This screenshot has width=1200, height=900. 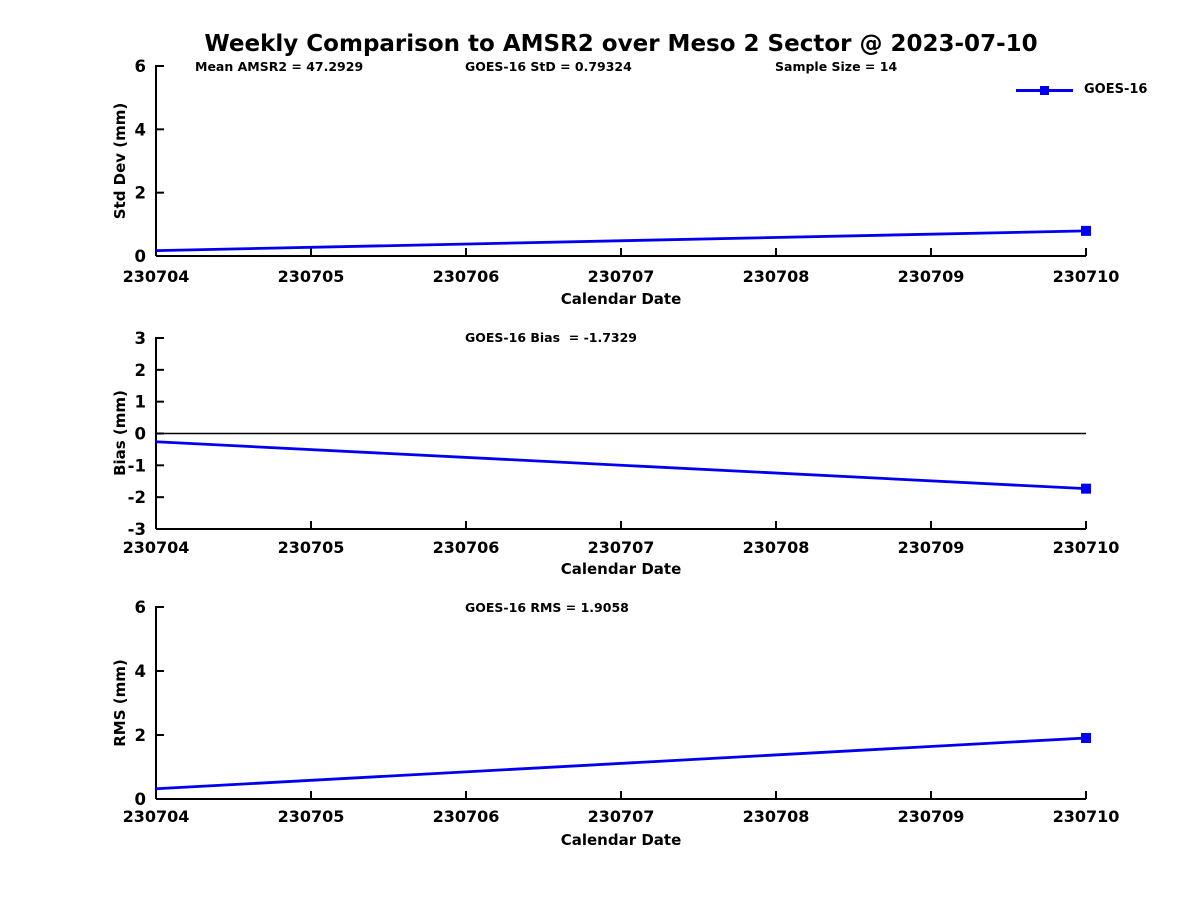 What do you see at coordinates (120, 161) in the screenshot?
I see `std-dev-y-axis-label: Std Dev (mm)` at bounding box center [120, 161].